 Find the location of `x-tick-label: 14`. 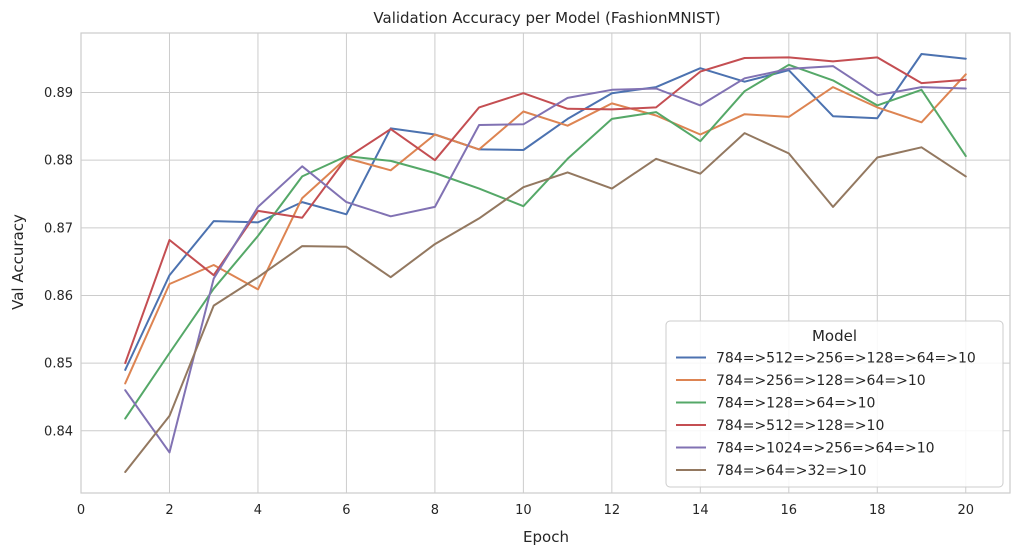

x-tick-label: 14 is located at coordinates (700, 510).